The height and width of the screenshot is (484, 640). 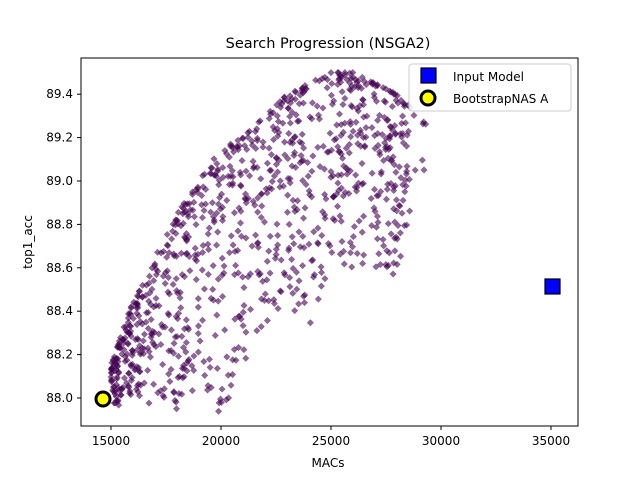 What do you see at coordinates (103, 399) in the screenshot?
I see `bootstrapnas-a-marker` at bounding box center [103, 399].